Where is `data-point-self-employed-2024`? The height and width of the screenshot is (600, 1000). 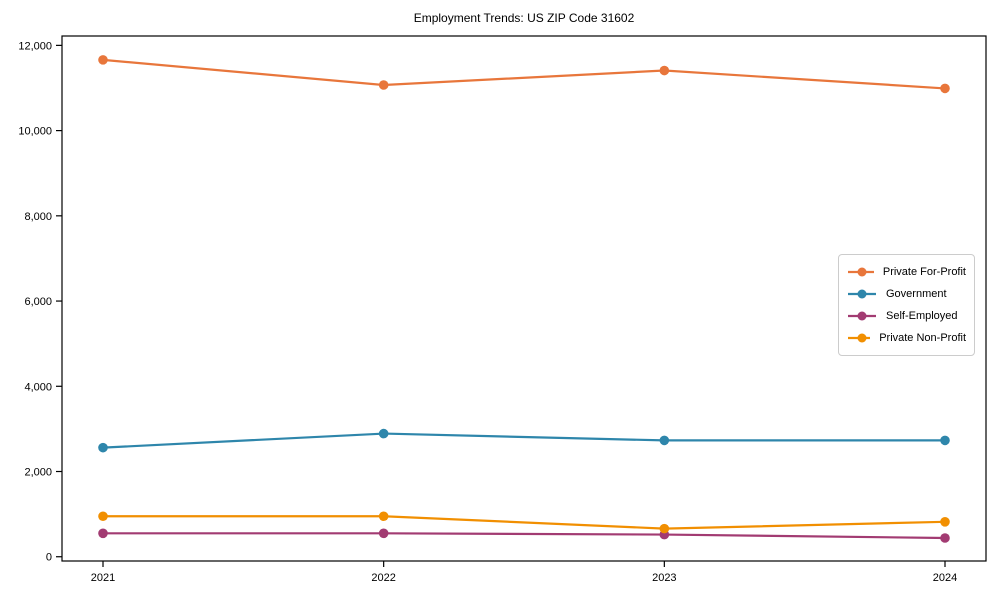
data-point-self-employed-2024 is located at coordinates (945, 538).